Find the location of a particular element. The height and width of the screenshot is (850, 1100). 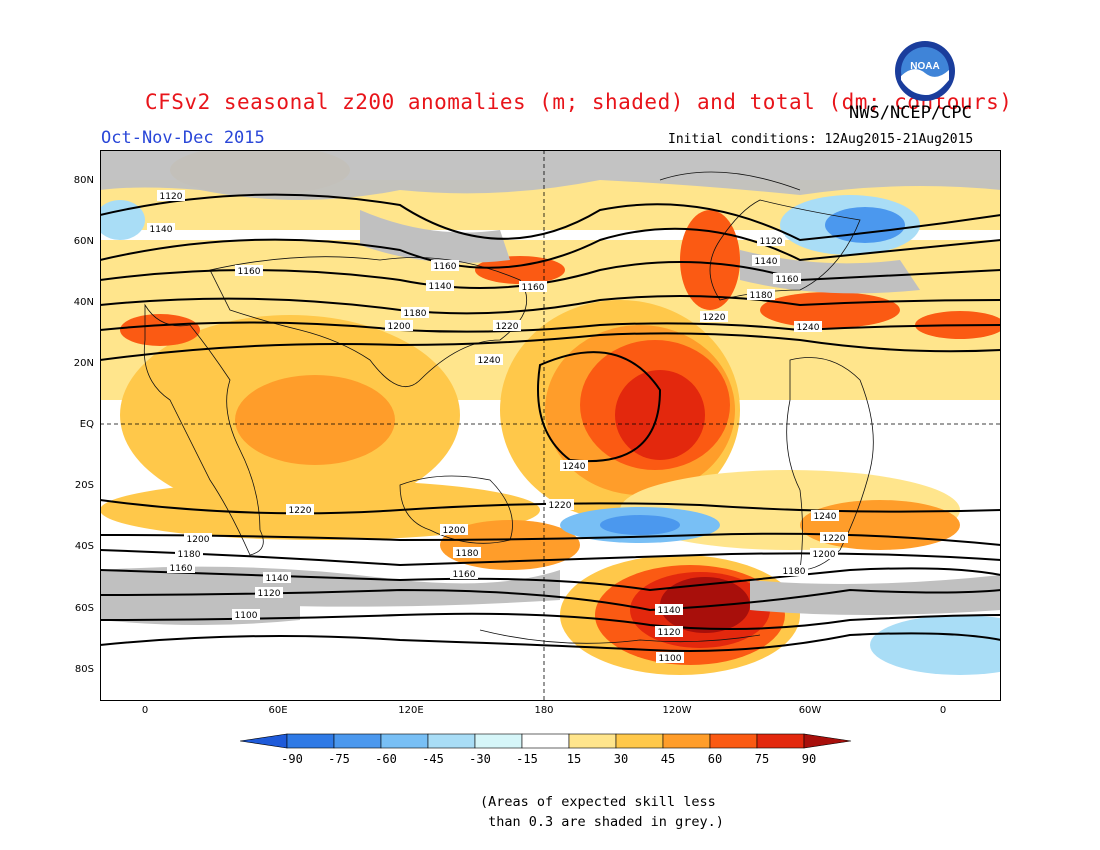

lat-label-eq: EQ is located at coordinates (86, 424).